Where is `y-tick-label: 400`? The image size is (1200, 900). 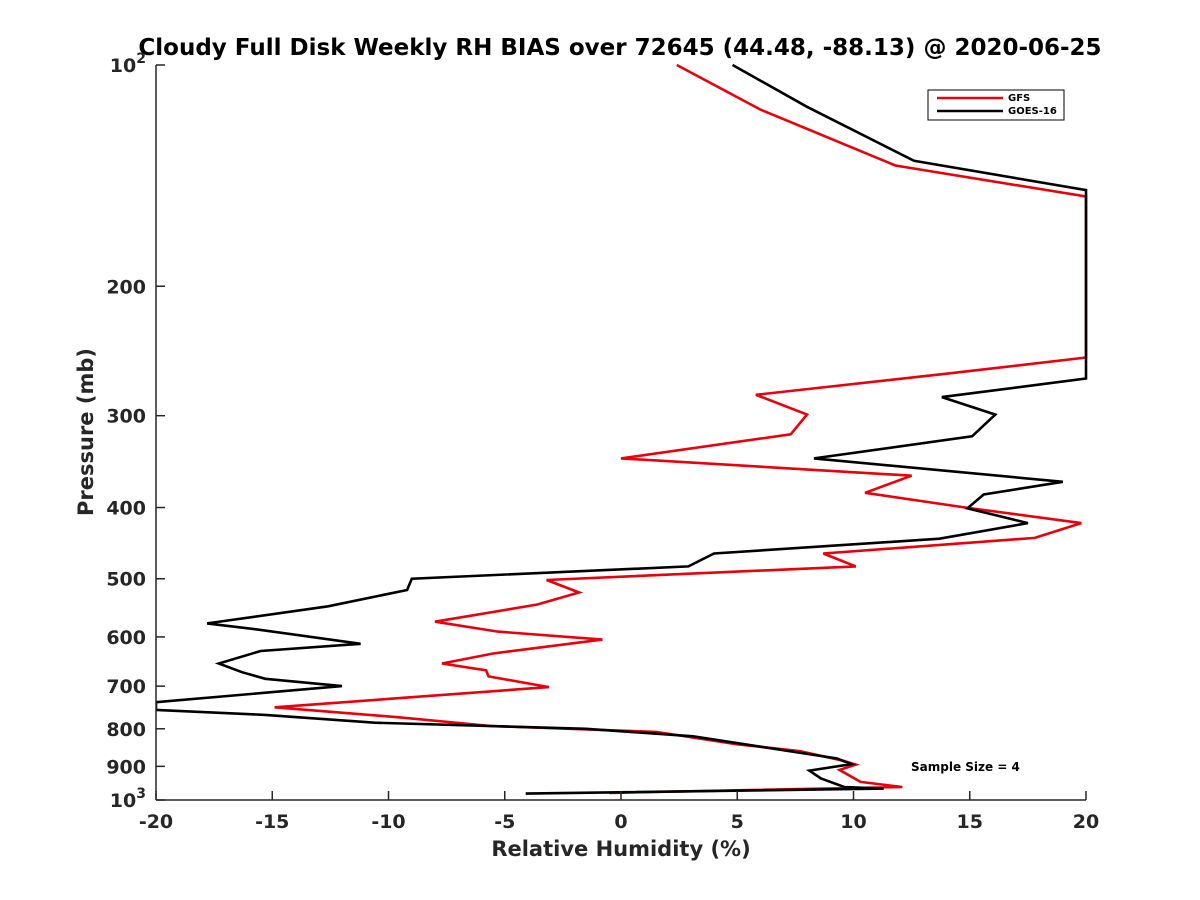 y-tick-label: 400 is located at coordinates (126, 509).